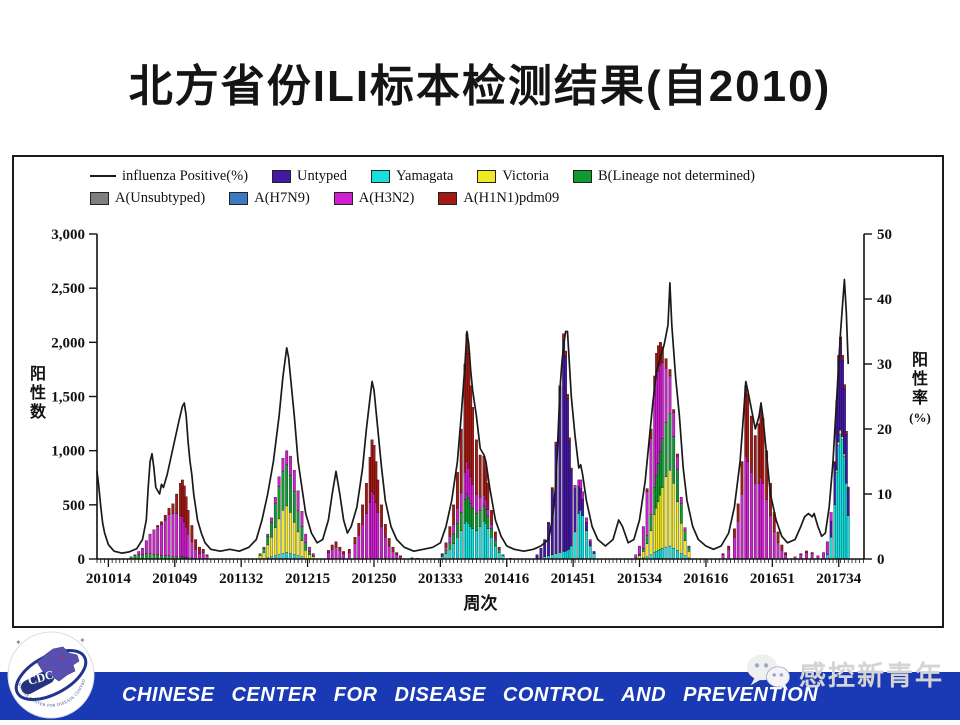 Image resolution: width=960 pixels, height=725 pixels. Describe the element at coordinates (424, 175) in the screenshot. I see `legend-label: Yamagata` at that location.